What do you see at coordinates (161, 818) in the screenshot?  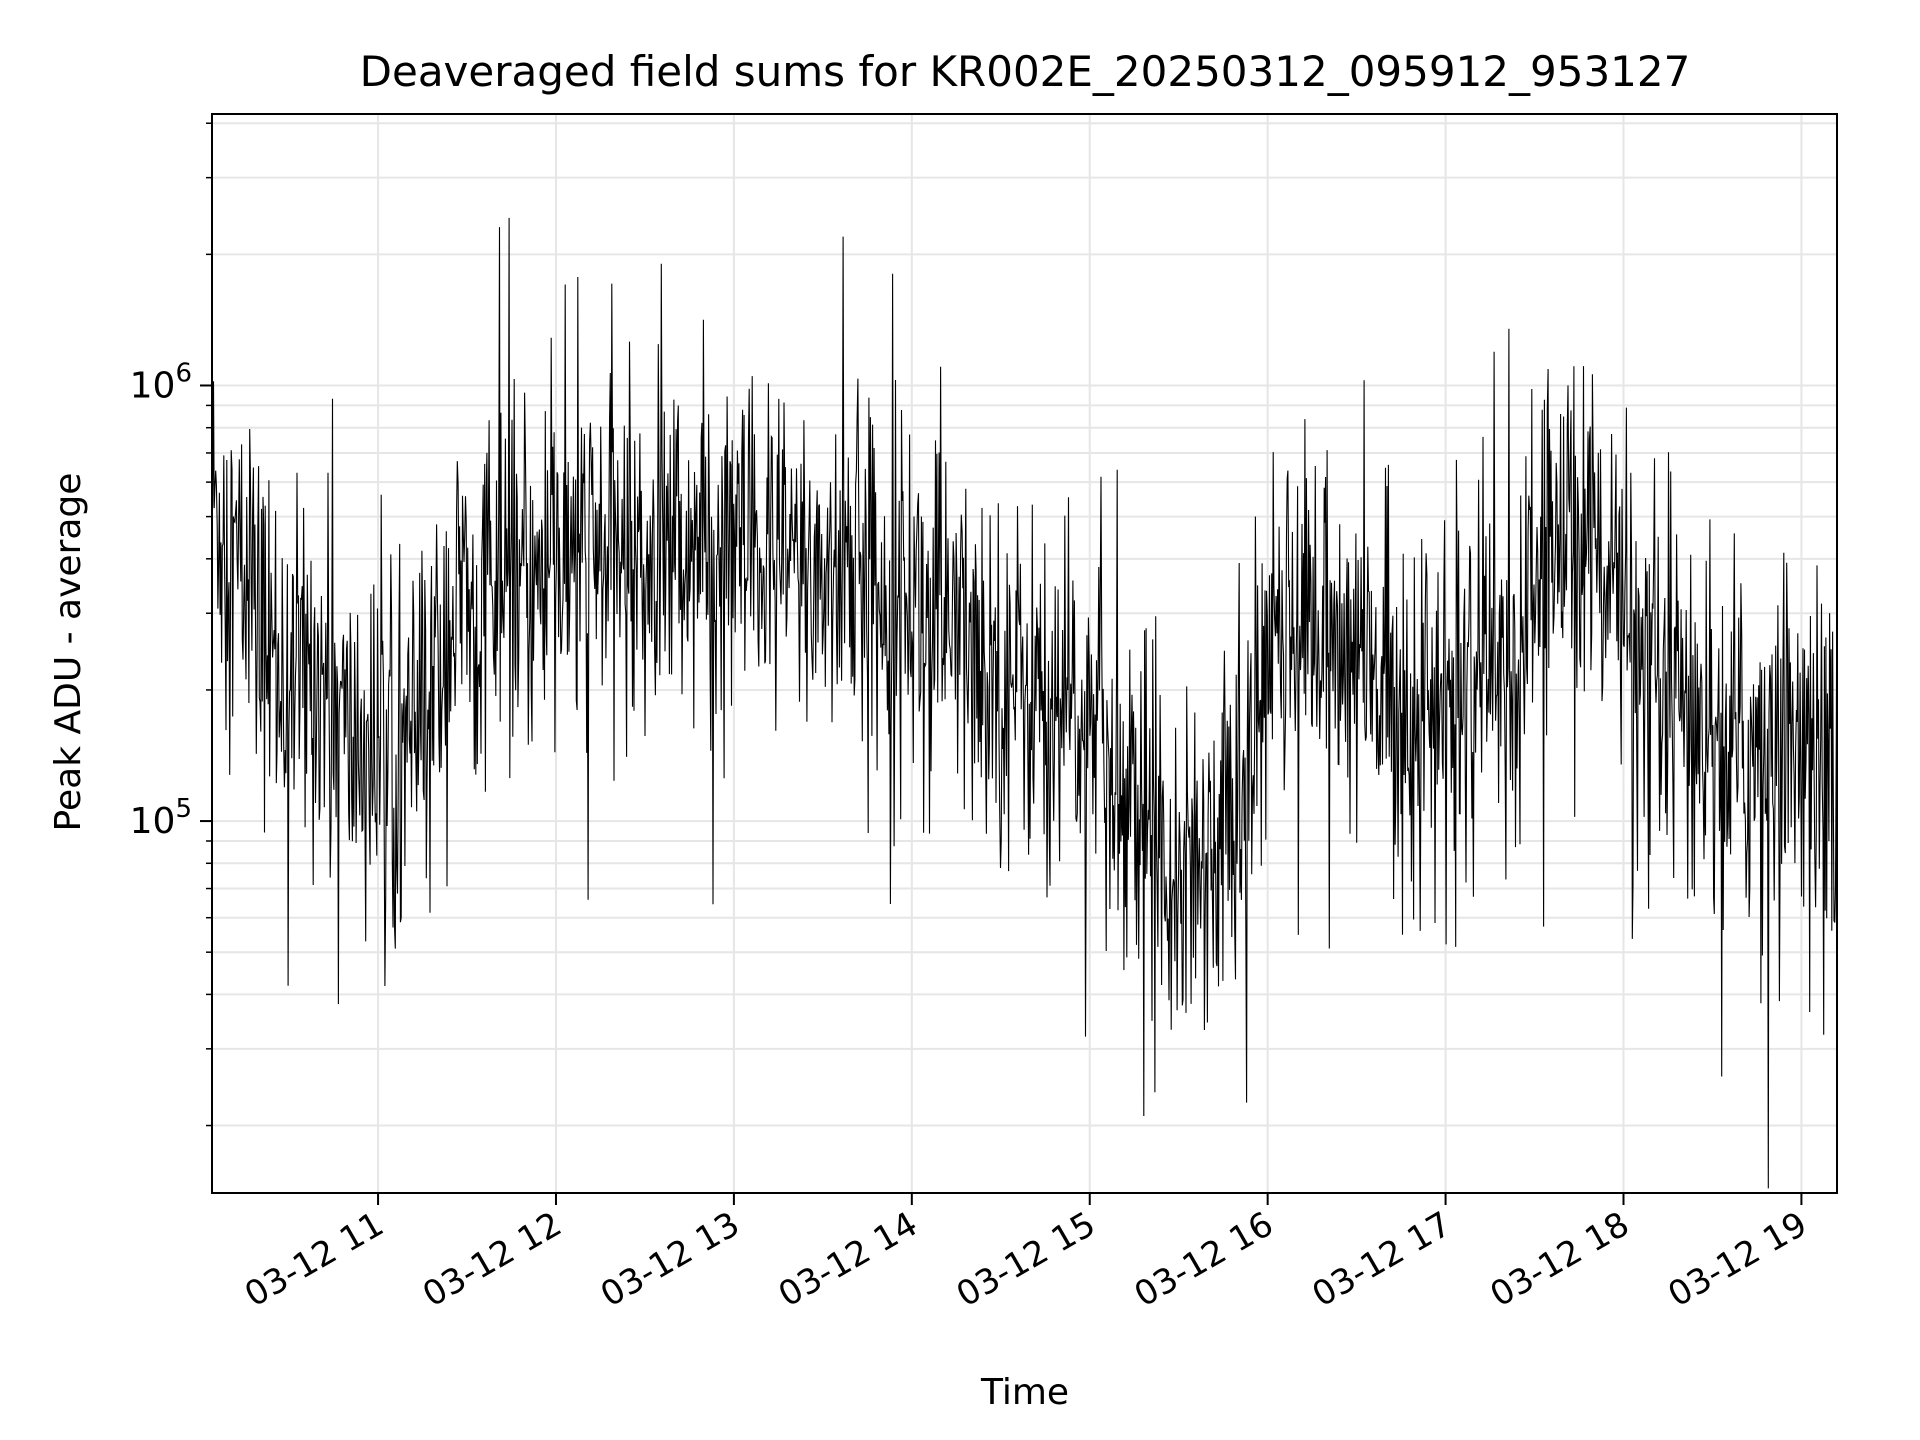 I see `y-tick-label: 10⁵` at bounding box center [161, 818].